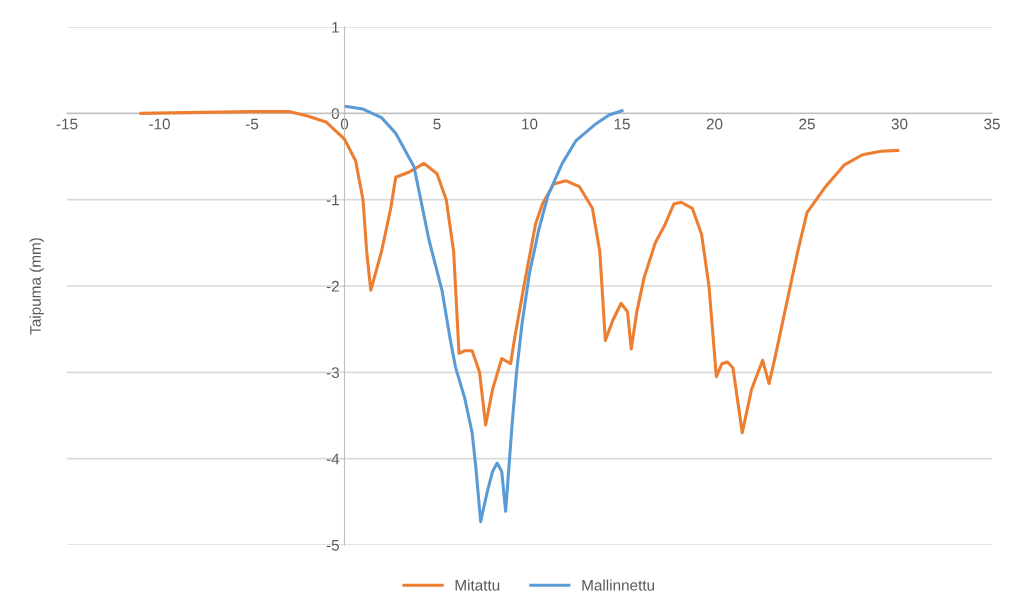 Image resolution: width=1018 pixels, height=616 pixels. What do you see at coordinates (333, 459) in the screenshot?
I see `y-tick-label: -4` at bounding box center [333, 459].